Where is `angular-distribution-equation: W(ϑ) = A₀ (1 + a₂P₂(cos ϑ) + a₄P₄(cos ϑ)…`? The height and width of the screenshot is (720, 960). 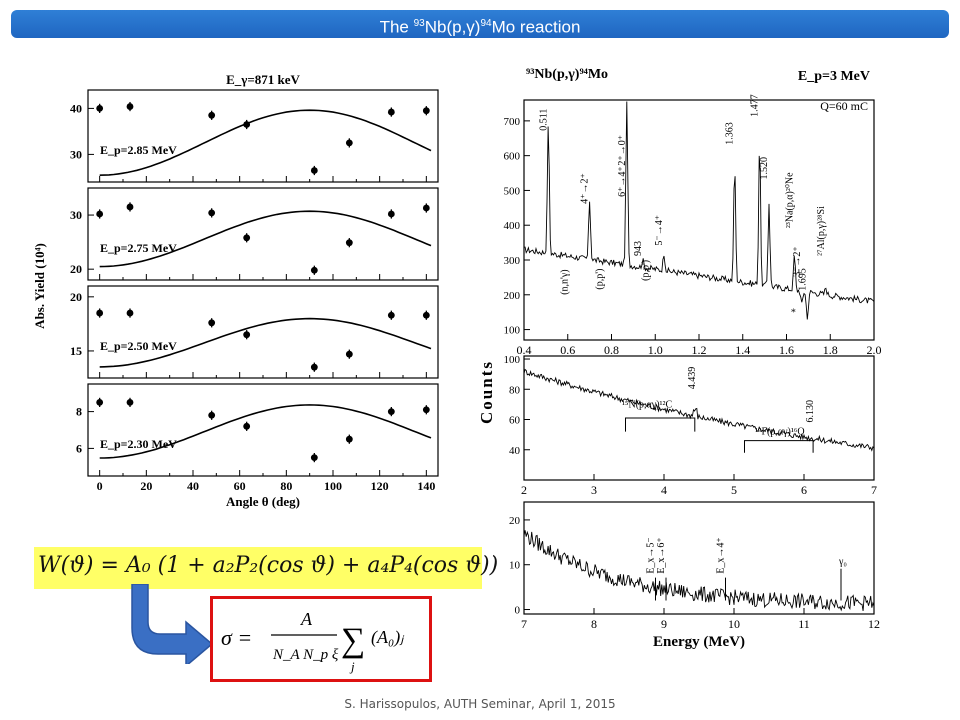
angular-distribution-equation: W(ϑ) = A₀ (1 + a₂P₂(cos ϑ) + a₄P₄(cos ϑ)… is located at coordinates (266, 568).